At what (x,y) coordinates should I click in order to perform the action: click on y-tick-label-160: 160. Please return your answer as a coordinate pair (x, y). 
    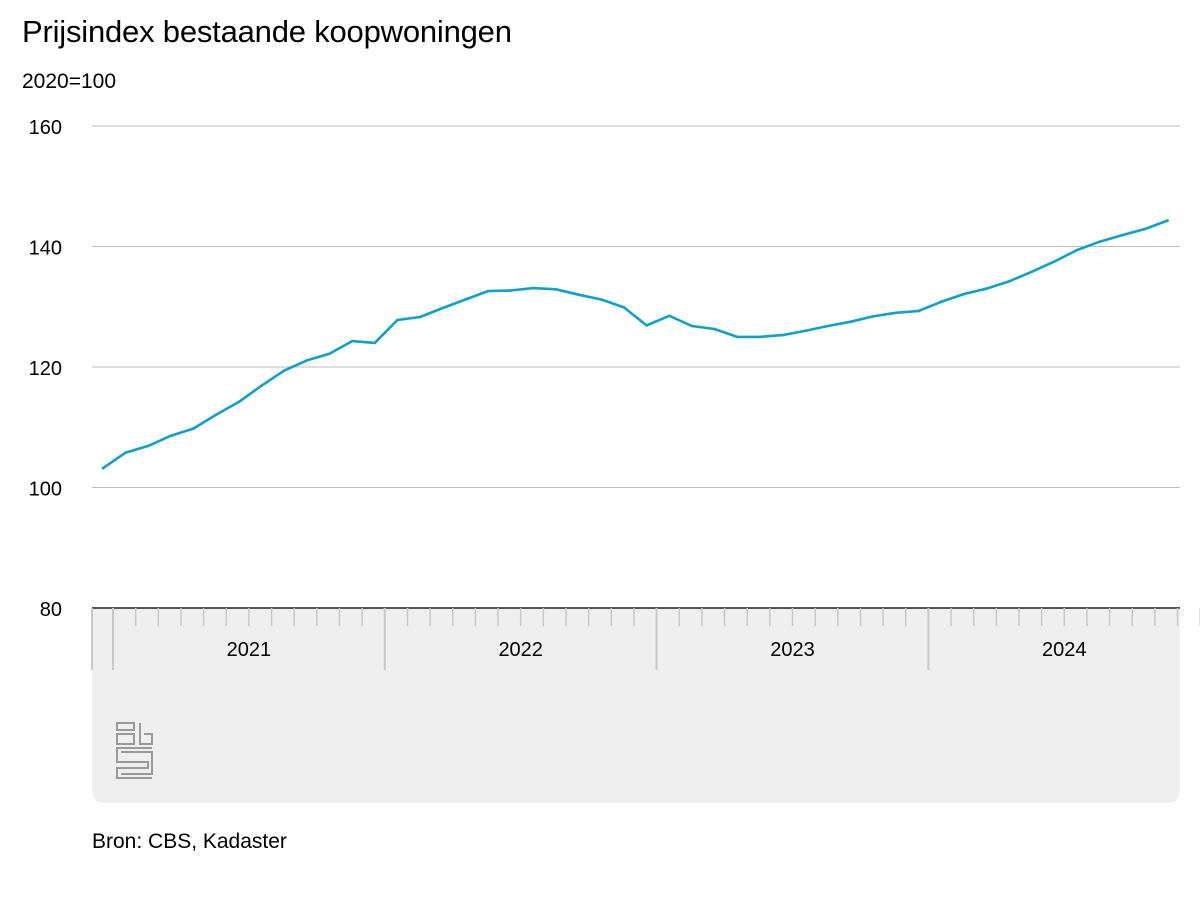
    Looking at the image, I should click on (45, 128).